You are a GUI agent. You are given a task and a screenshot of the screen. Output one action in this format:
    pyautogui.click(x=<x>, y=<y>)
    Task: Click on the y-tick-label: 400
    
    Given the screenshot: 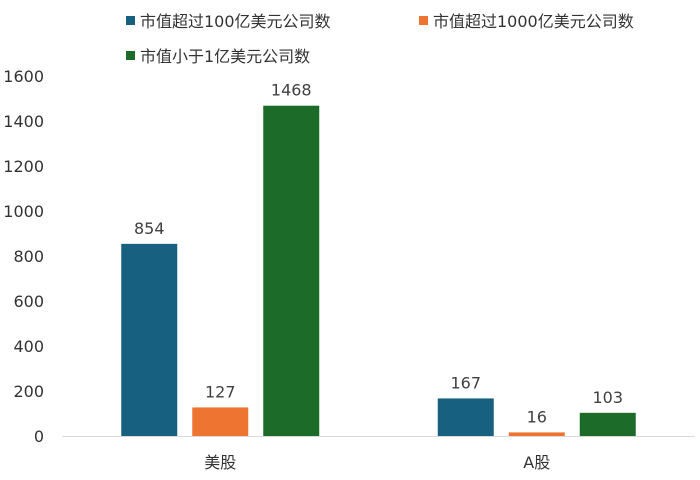 What is the action you would take?
    pyautogui.click(x=28, y=346)
    